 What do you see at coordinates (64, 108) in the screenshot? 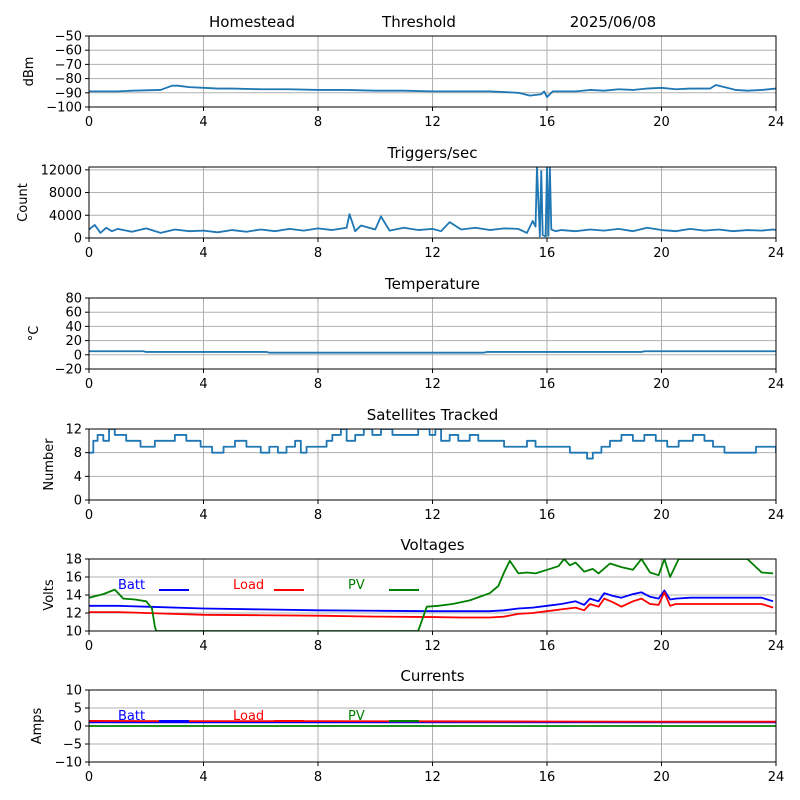
I see `y-tick-label: −100` at bounding box center [64, 108].